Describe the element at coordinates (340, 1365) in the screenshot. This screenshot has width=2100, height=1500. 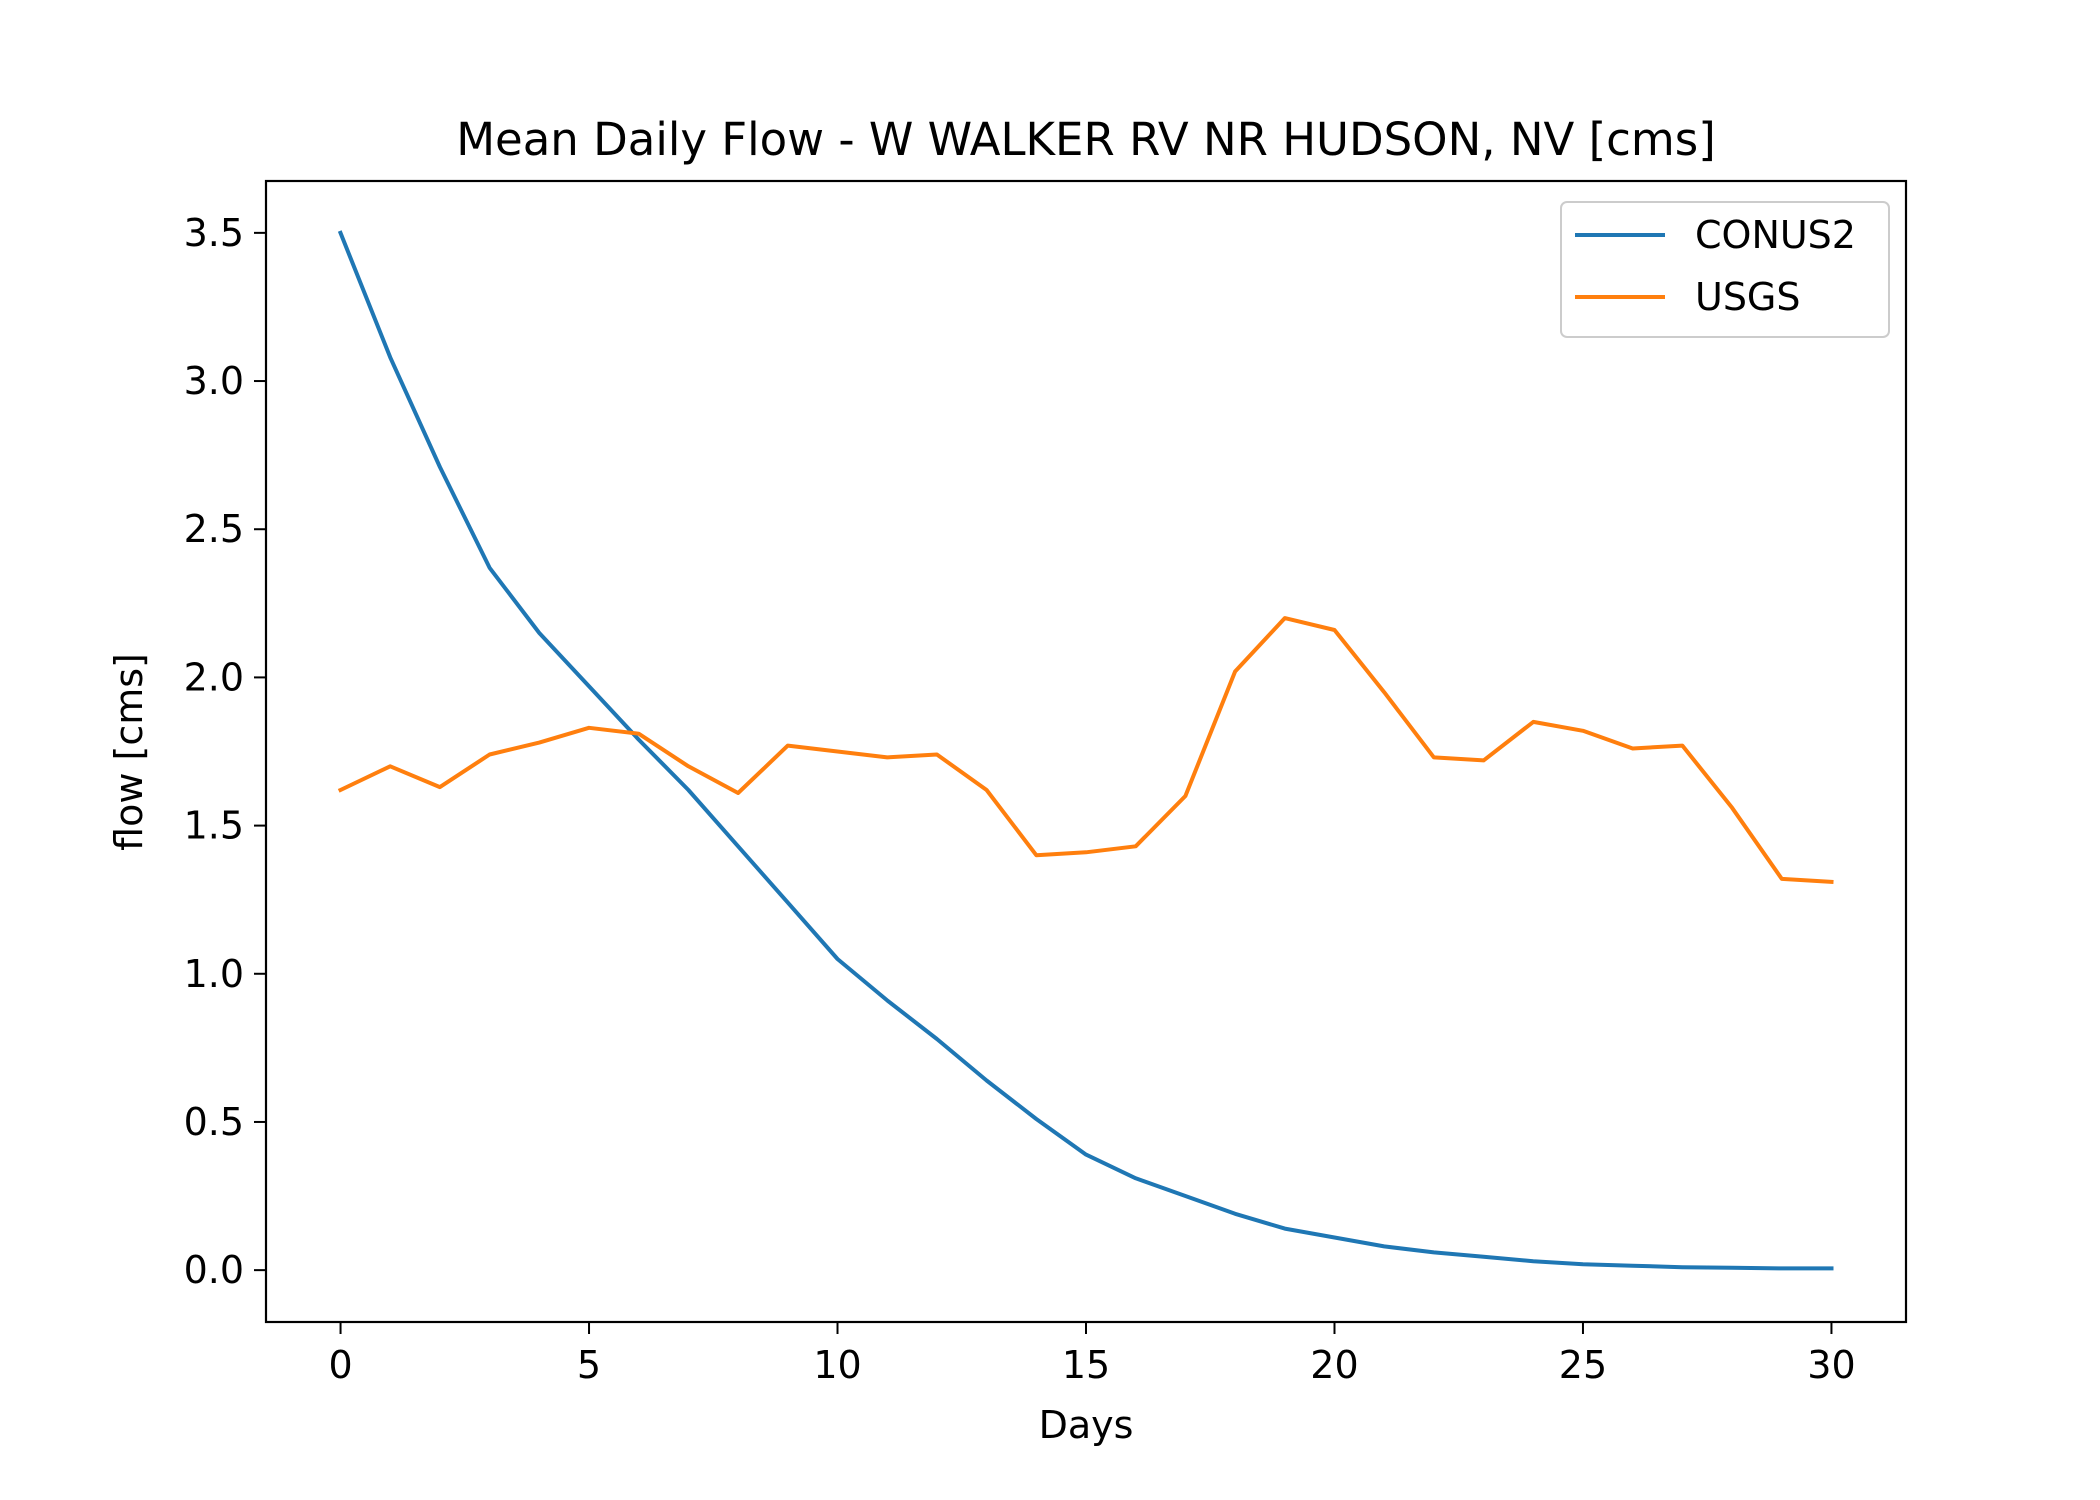
I see `x-tick-label: 0` at that location.